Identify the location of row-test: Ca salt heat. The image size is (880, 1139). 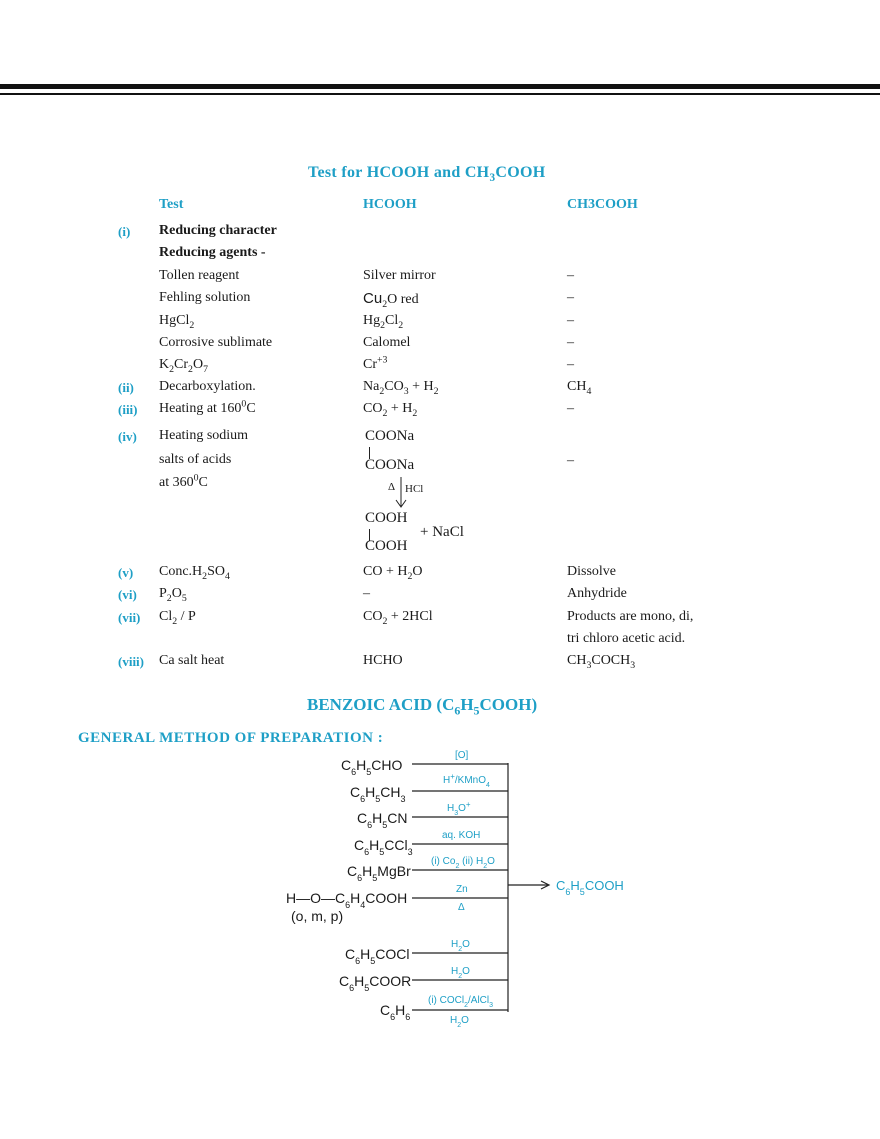
(192, 660).